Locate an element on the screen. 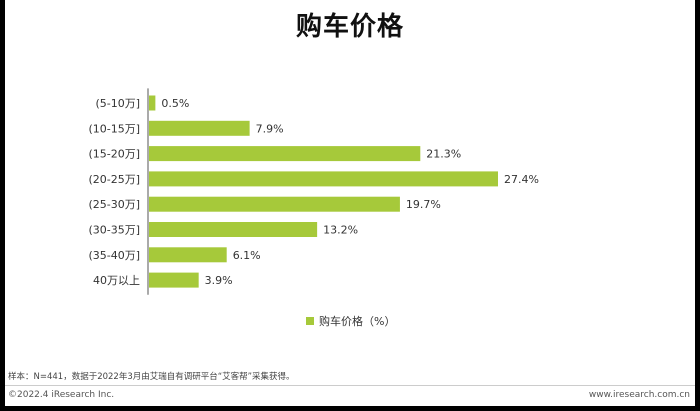 Image resolution: width=700 pixels, height=411 pixels. frame-bottom-border is located at coordinates (350, 408).